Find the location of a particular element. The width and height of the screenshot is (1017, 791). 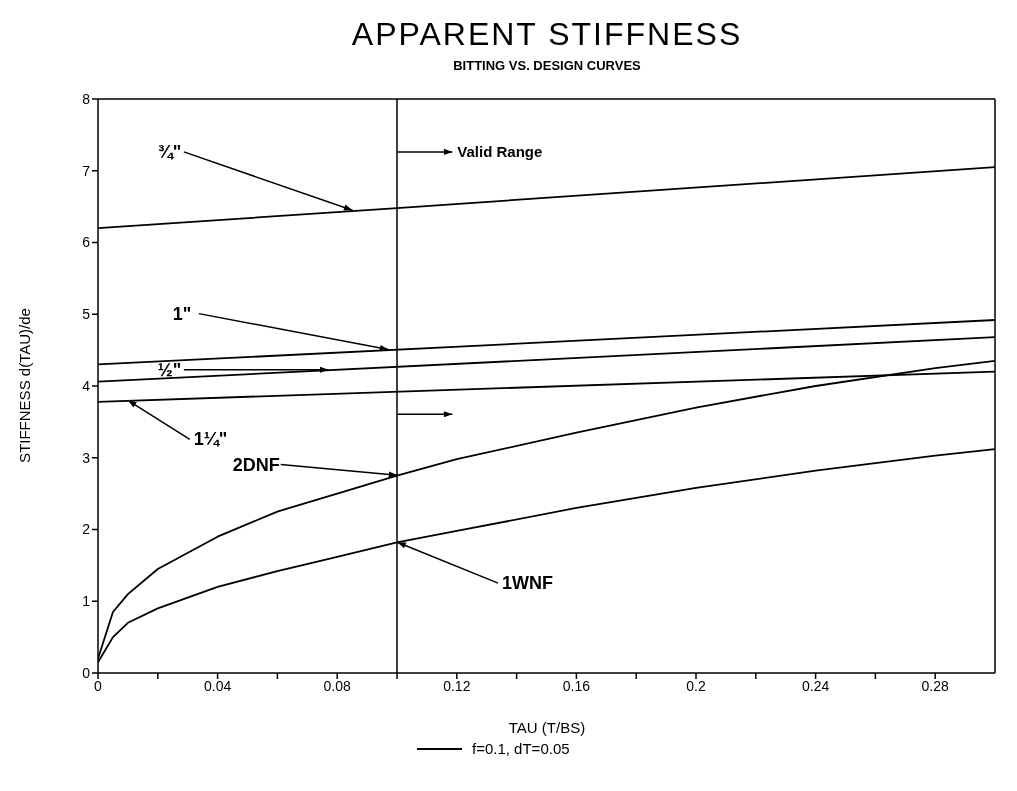

series-label: 1¼" is located at coordinates (210, 439).